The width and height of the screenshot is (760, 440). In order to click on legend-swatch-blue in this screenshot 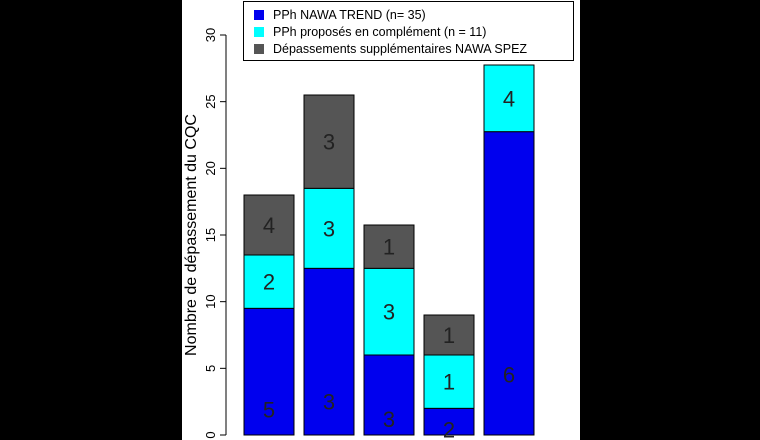, I will do `click(259, 15)`.